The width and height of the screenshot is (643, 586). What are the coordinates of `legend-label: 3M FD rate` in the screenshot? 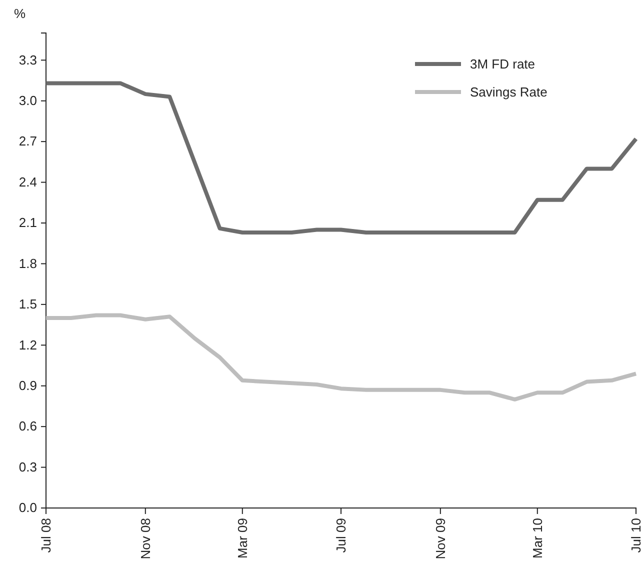 It's located at (503, 64).